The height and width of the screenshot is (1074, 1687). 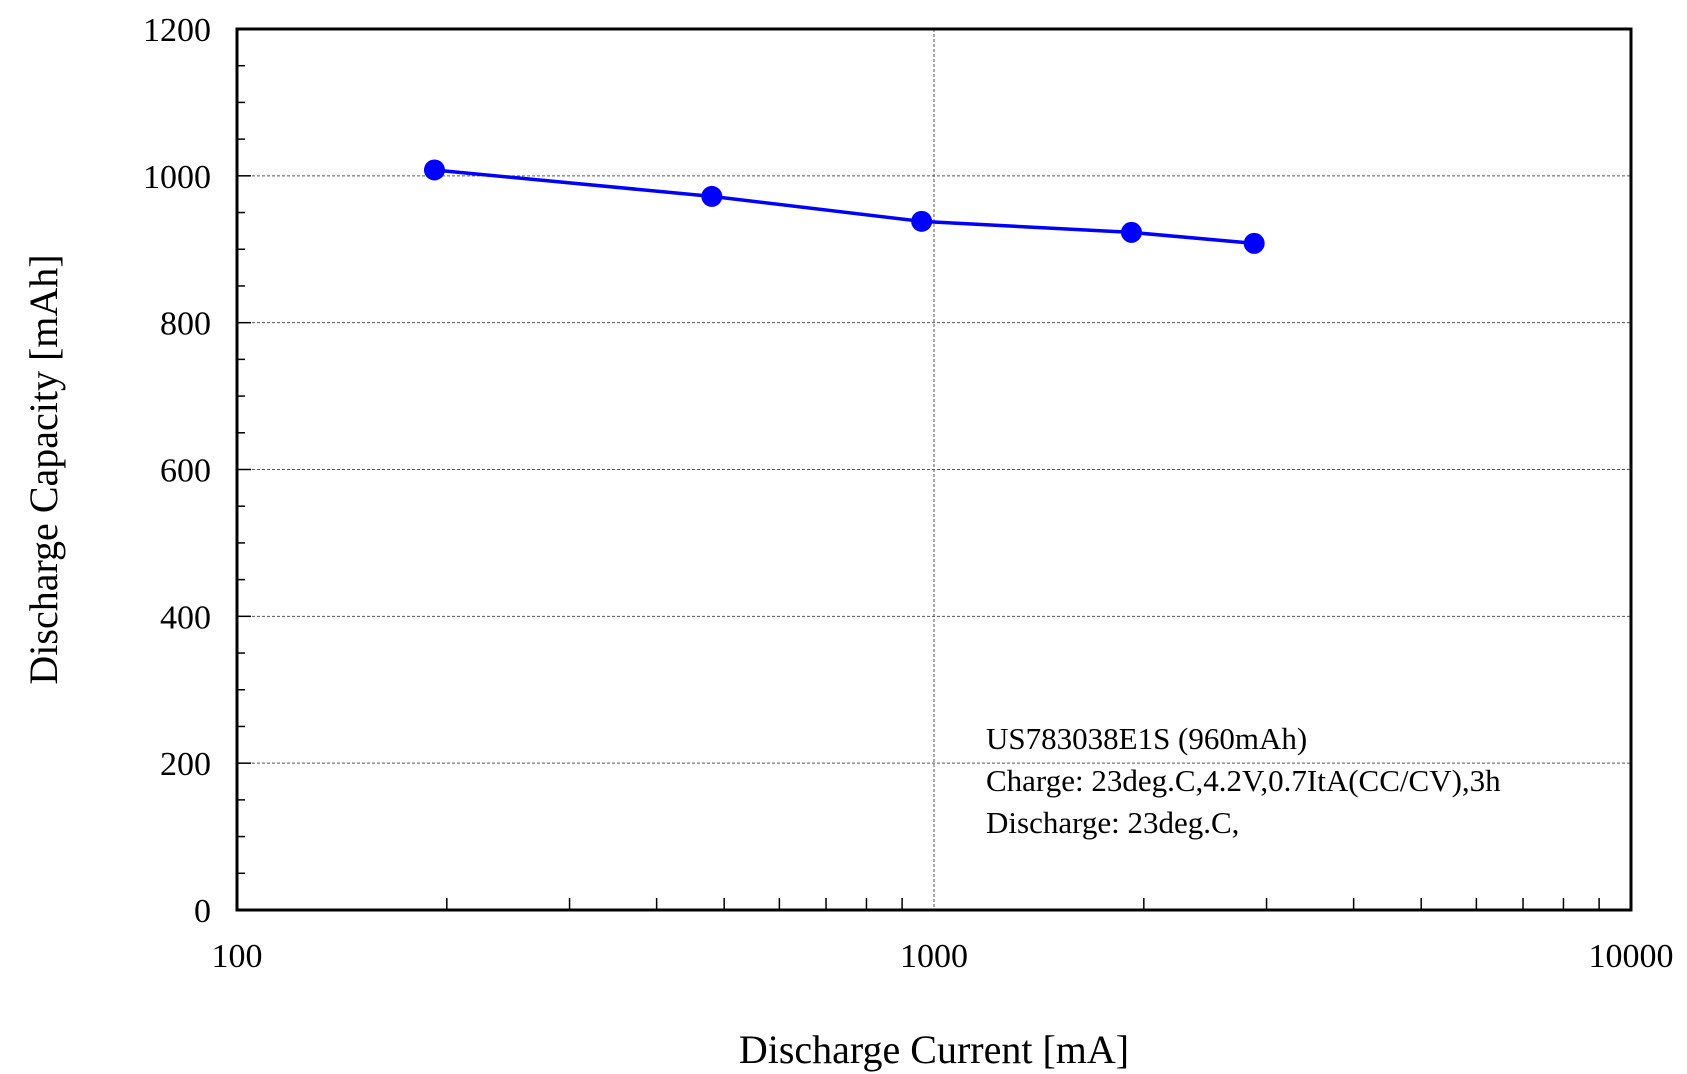 What do you see at coordinates (177, 30) in the screenshot?
I see `y-tick-label: 1200` at bounding box center [177, 30].